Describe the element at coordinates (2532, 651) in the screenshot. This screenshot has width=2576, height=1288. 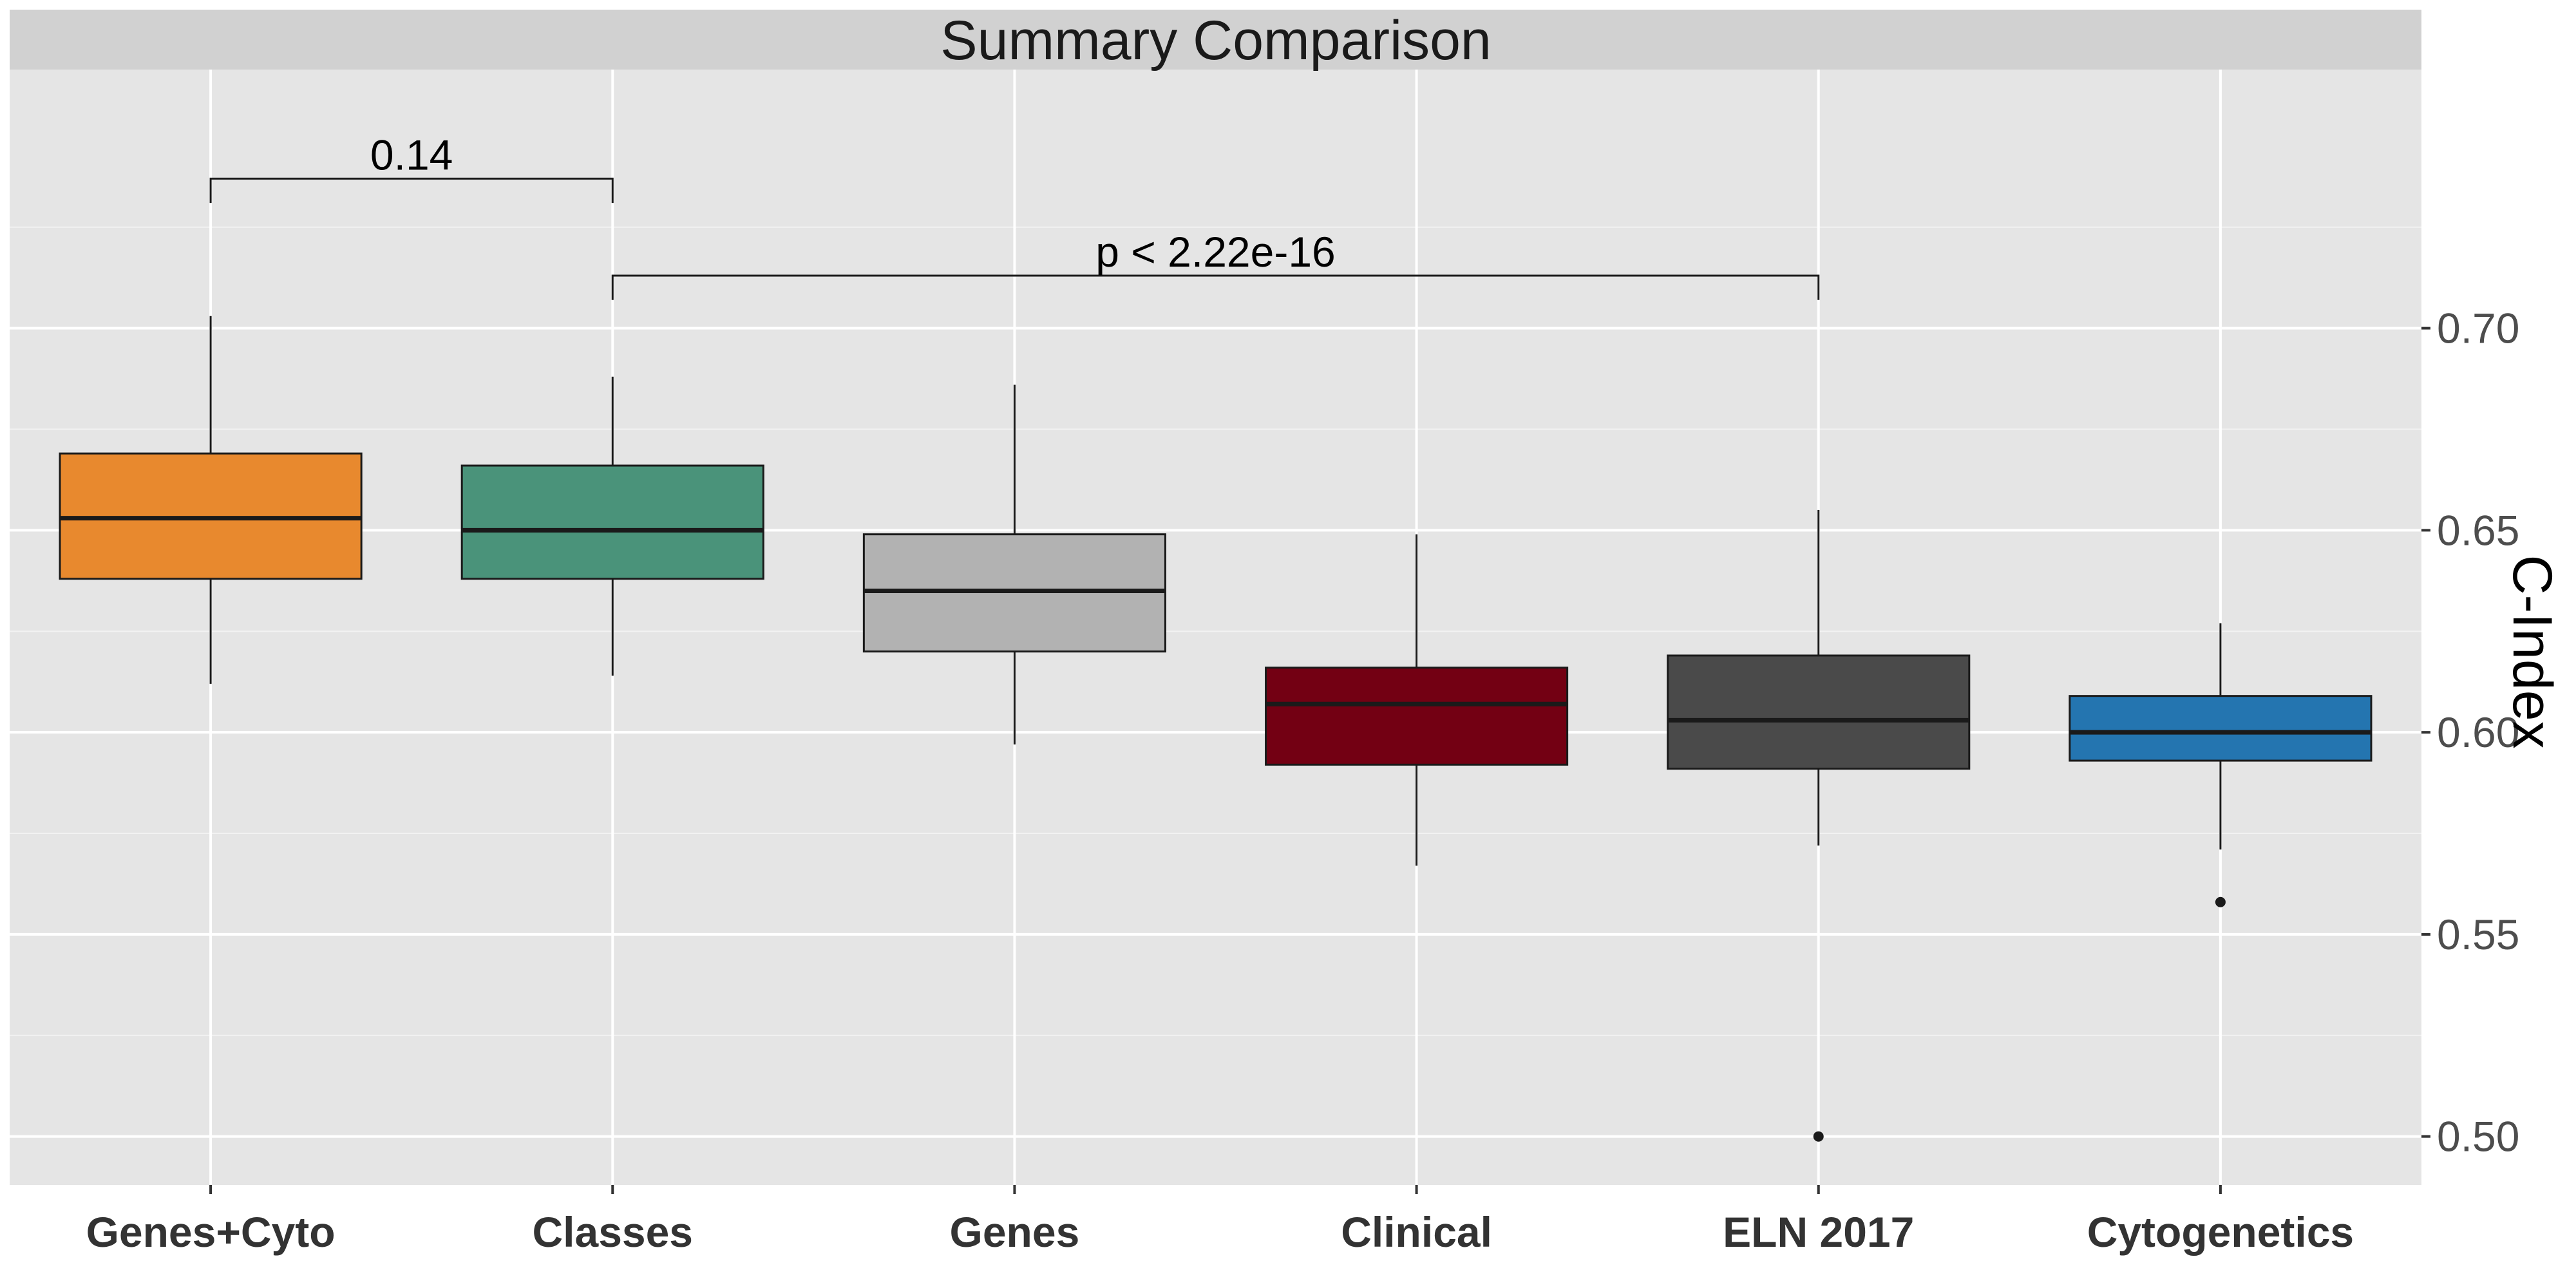
I see `y-axis-title: C-Index` at that location.